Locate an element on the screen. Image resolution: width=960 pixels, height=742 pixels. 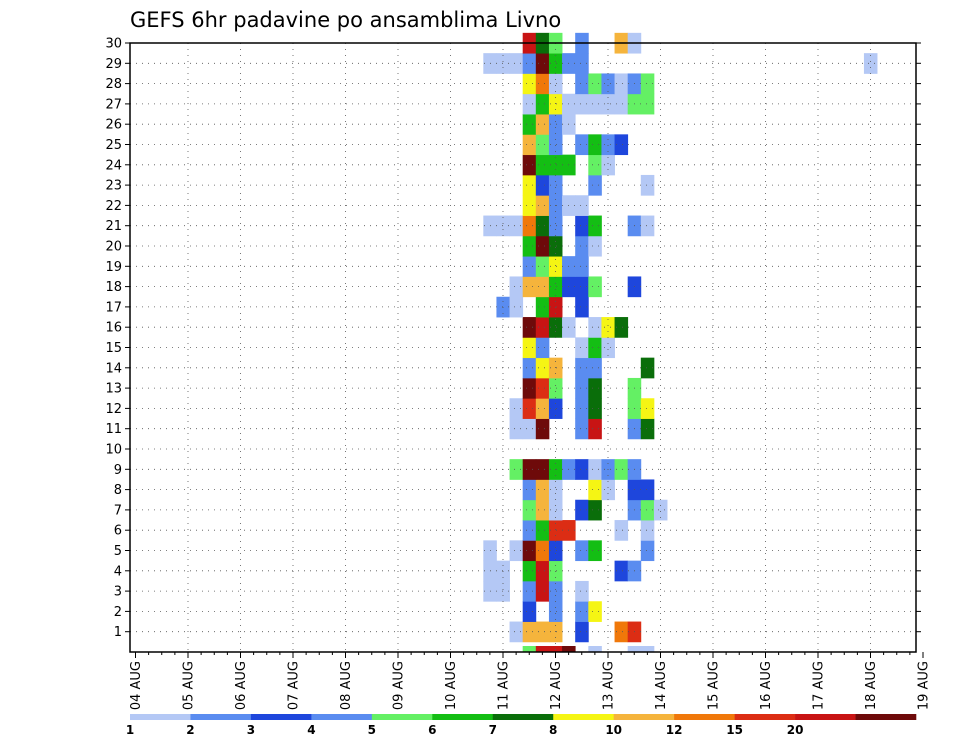
chart-title: GEFS 6hr padavine po ansamblima Livno is located at coordinates (345, 20).